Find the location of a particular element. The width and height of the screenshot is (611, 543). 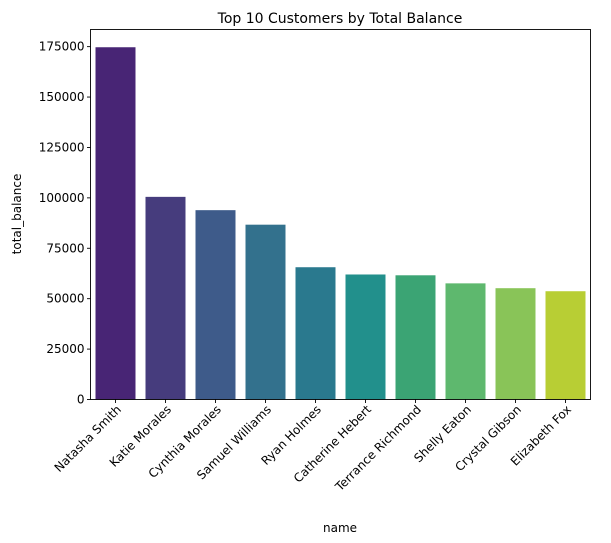

y-axis: 0 25000 50000 75000 100000 125000 150000 175000 is located at coordinates (65, 223).